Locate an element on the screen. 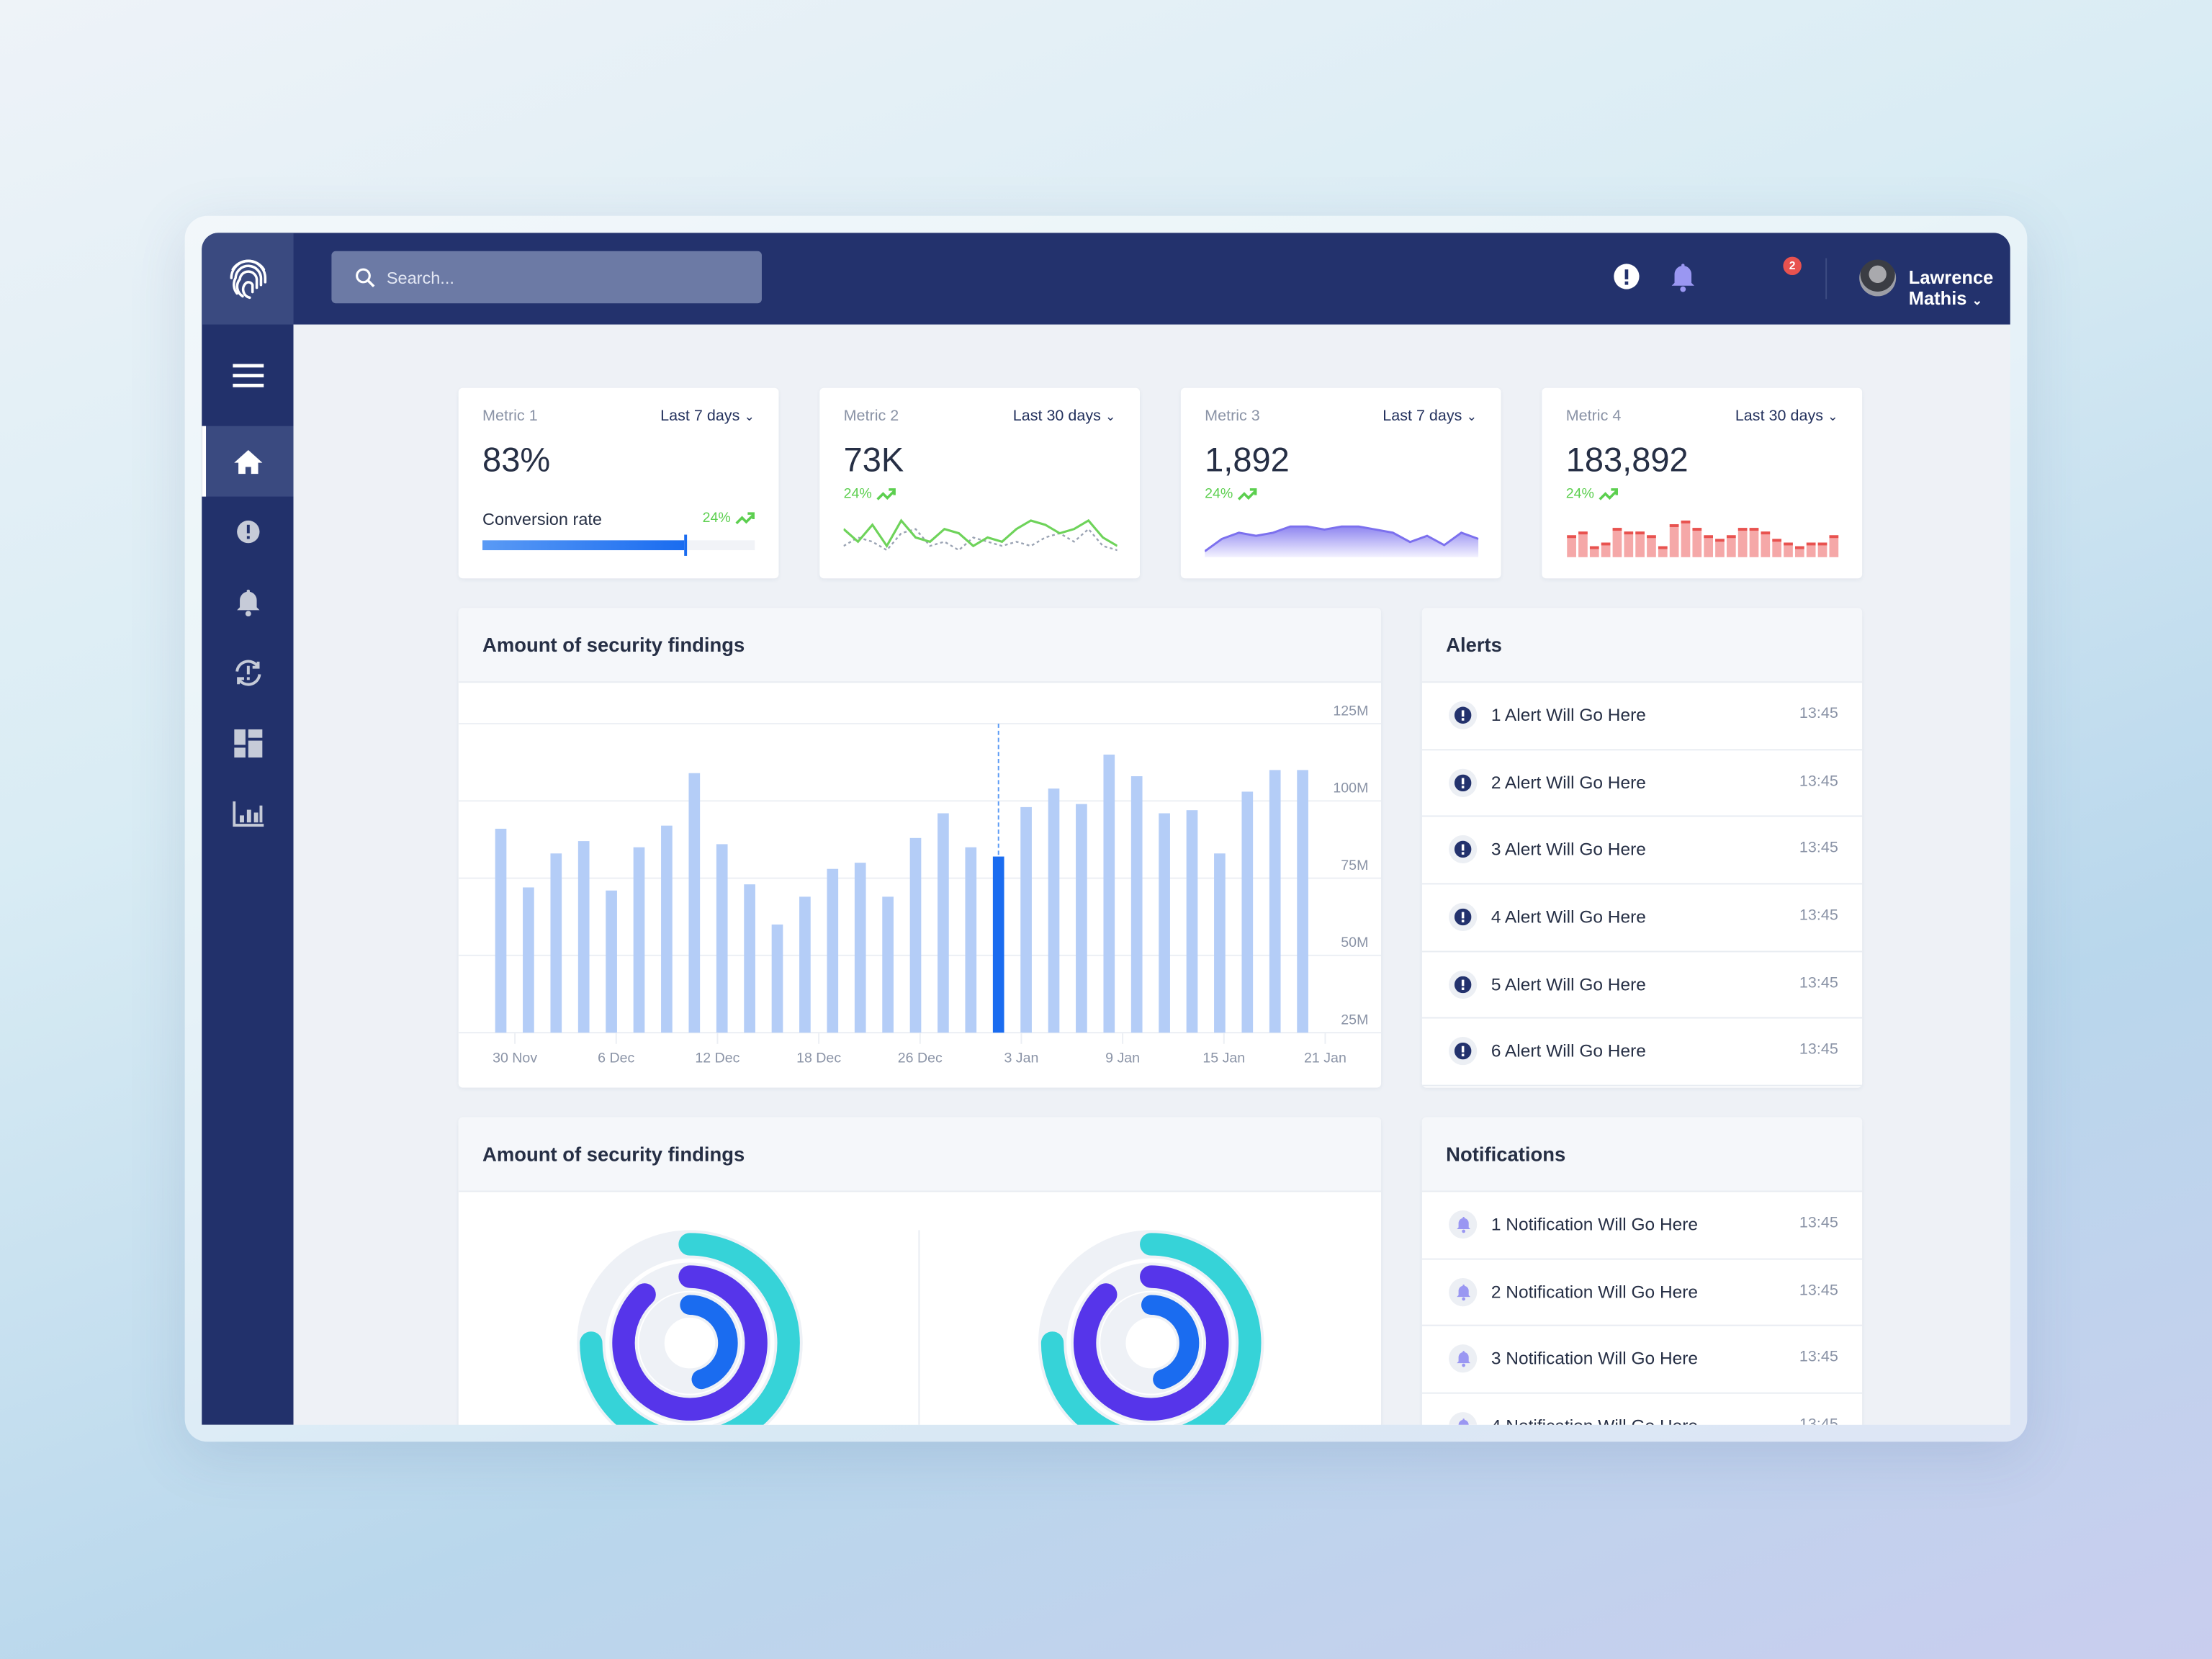 This screenshot has width=2212, height=1659. y-tick-label: 25M is located at coordinates (1354, 1020).